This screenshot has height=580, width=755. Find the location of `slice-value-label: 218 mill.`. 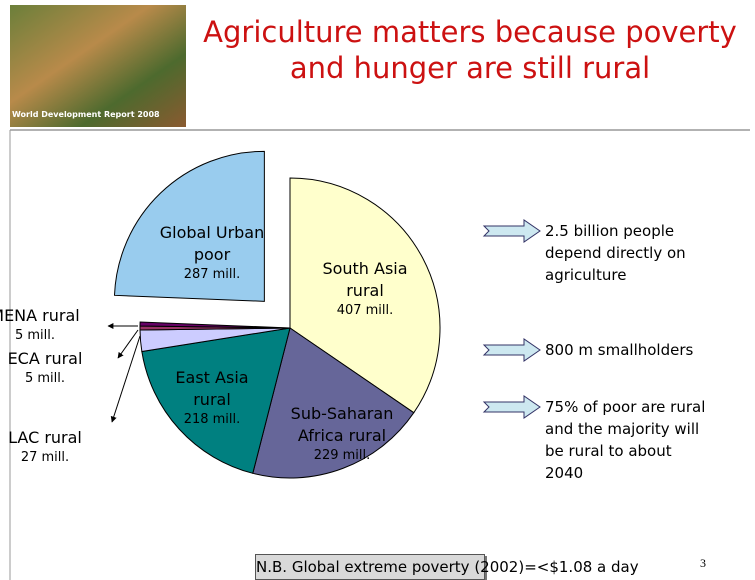

slice-value-label: 218 mill. is located at coordinates (212, 419).